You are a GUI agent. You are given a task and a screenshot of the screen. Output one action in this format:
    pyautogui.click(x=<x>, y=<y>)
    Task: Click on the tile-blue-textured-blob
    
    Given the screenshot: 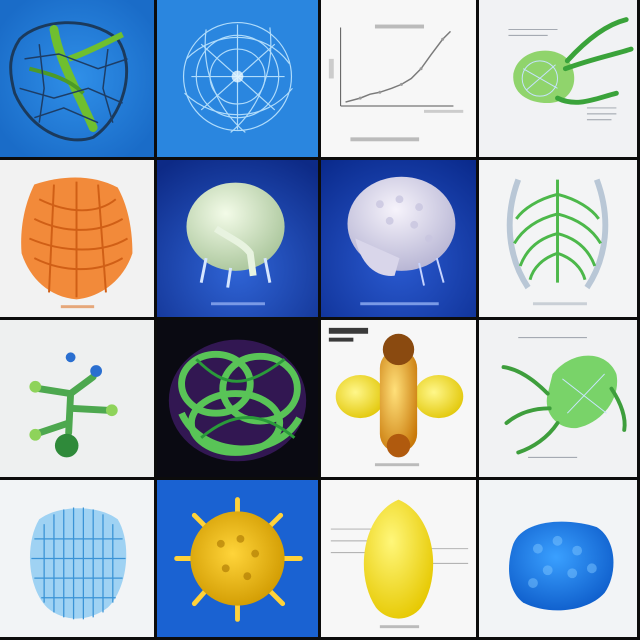 What is the action you would take?
    pyautogui.click(x=559, y=560)
    